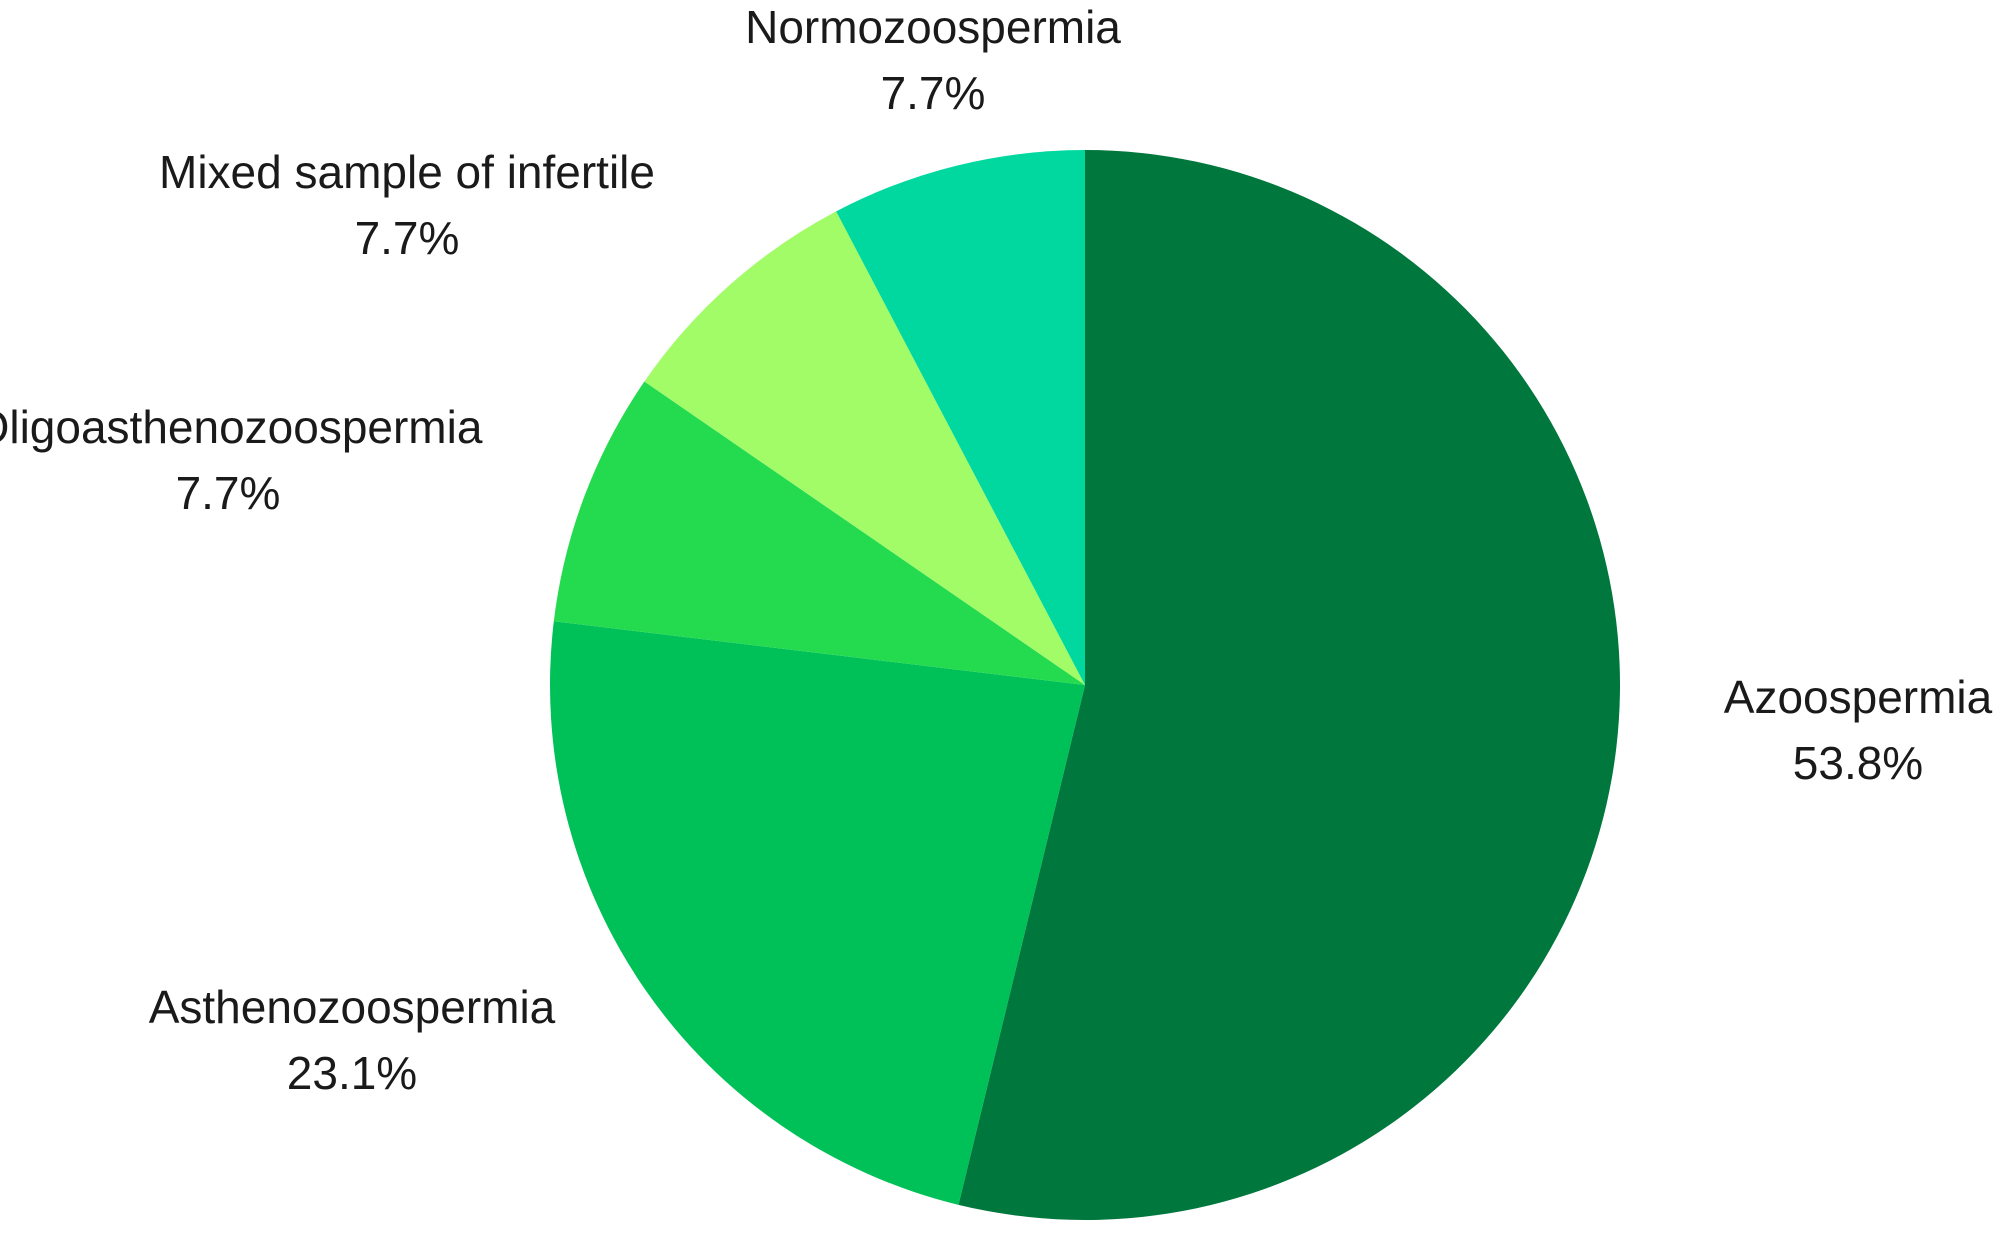 This screenshot has width=2015, height=1254. Describe the element at coordinates (817, 913) in the screenshot. I see `pie-slice-asthenozoospermia` at that location.